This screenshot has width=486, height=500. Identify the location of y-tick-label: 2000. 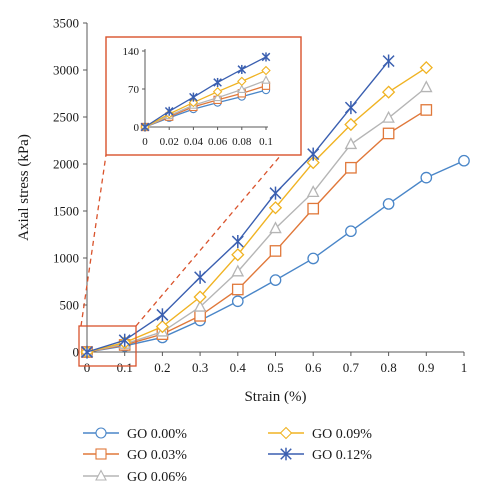
(66, 164).